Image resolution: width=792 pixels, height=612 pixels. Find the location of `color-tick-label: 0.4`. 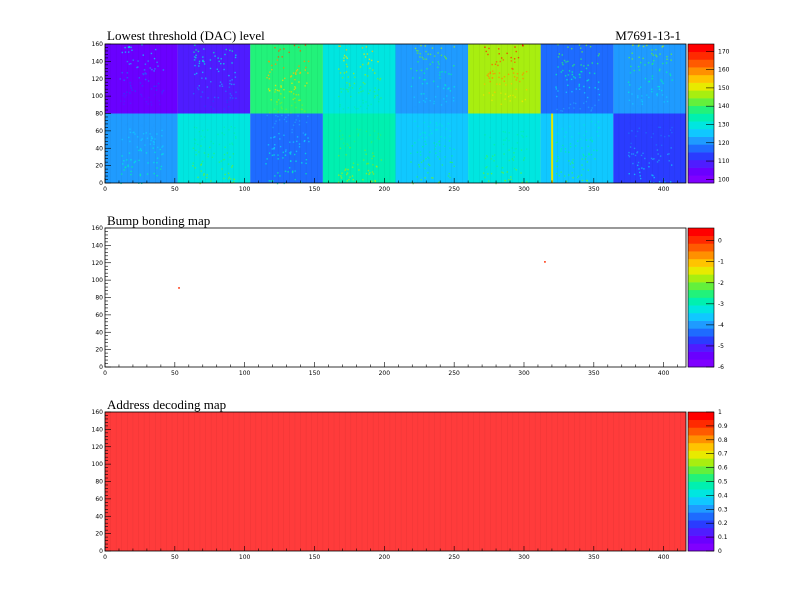

color-tick-label: 0.4 is located at coordinates (723, 495).